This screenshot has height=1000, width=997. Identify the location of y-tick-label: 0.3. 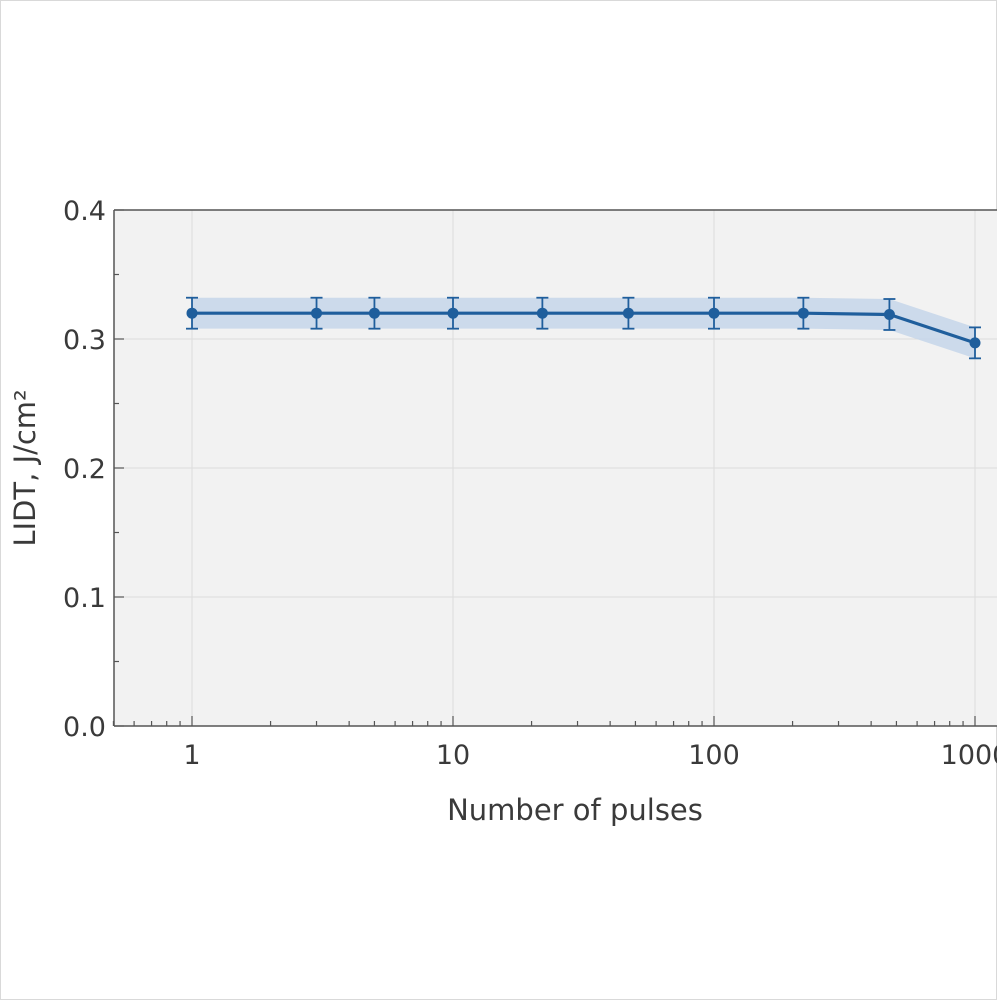
(84, 340).